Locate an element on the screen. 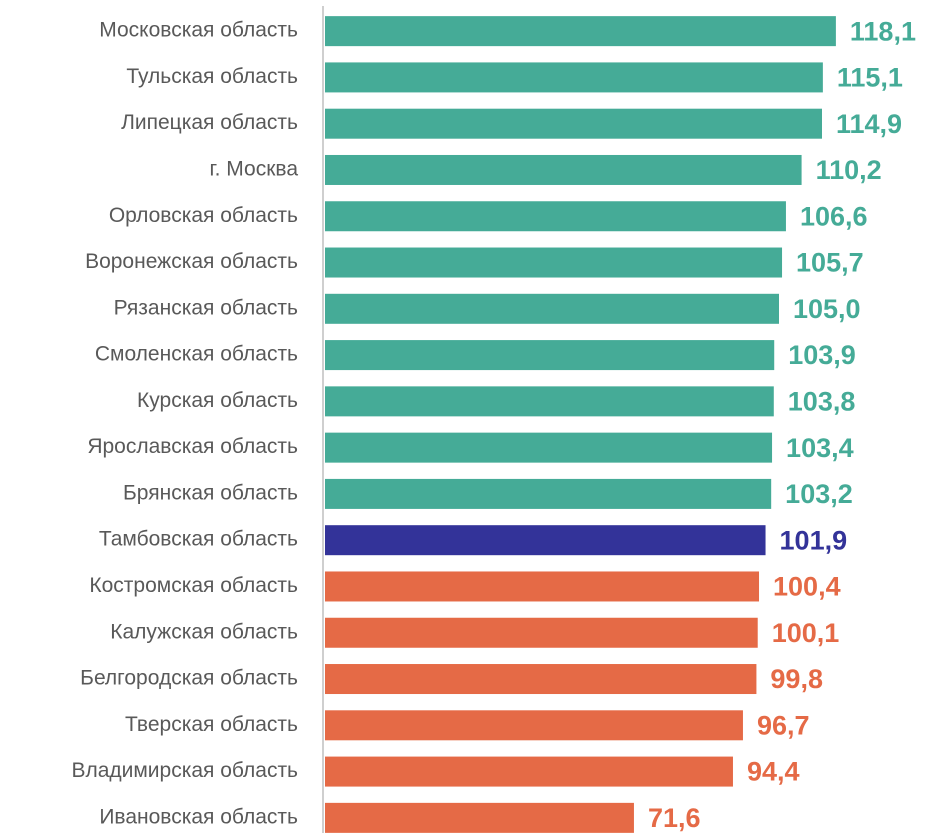 This screenshot has height=833, width=934. category-label: Владимирская область is located at coordinates (184, 770).